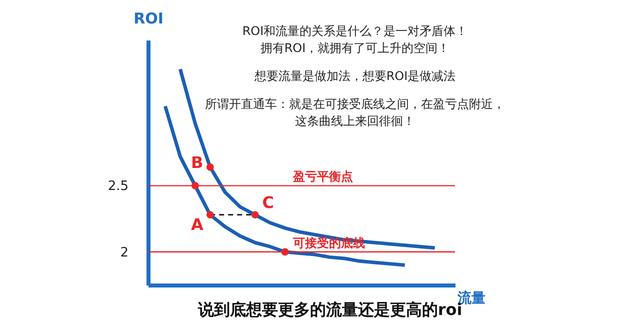 The width and height of the screenshot is (640, 334). Describe the element at coordinates (268, 202) in the screenshot. I see `data-label: C` at that location.